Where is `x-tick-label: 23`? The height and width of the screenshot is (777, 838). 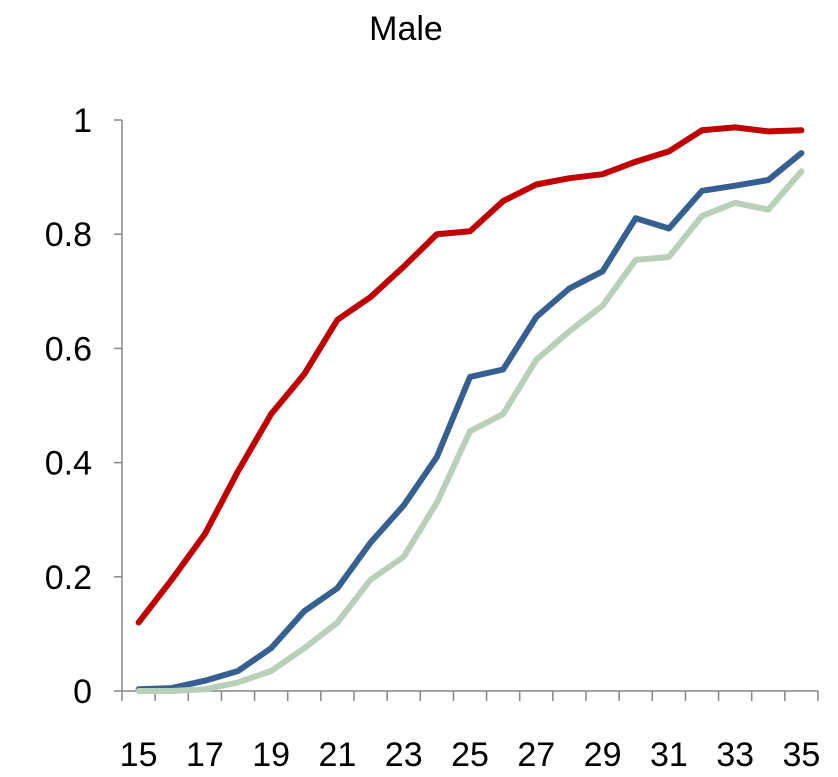
x-tick-label: 23 is located at coordinates (404, 755).